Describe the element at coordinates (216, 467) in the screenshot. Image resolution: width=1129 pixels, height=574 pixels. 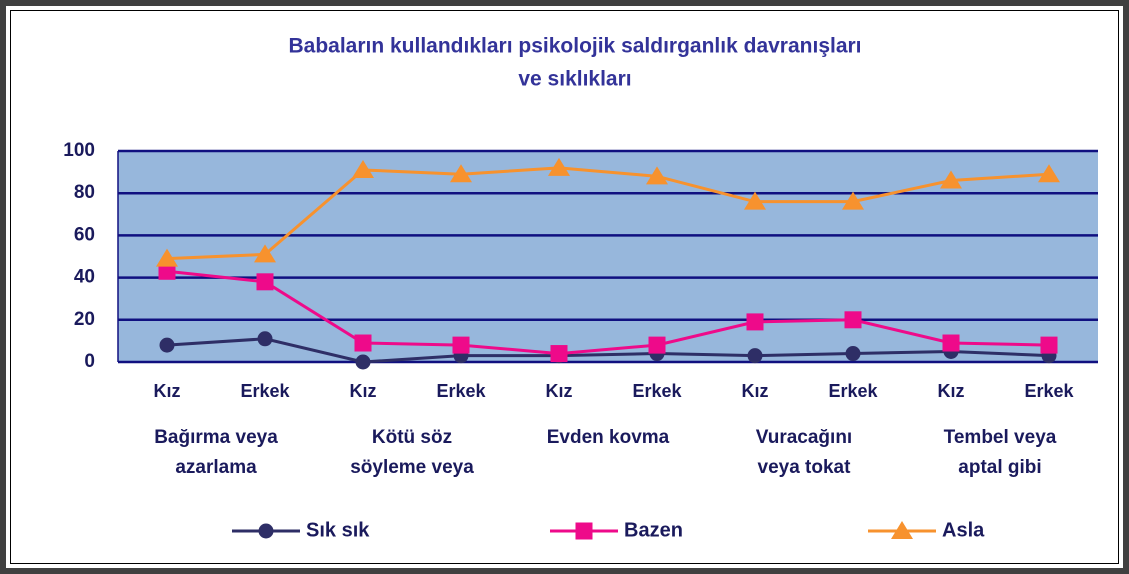
I see `group-label: azarlama` at that location.